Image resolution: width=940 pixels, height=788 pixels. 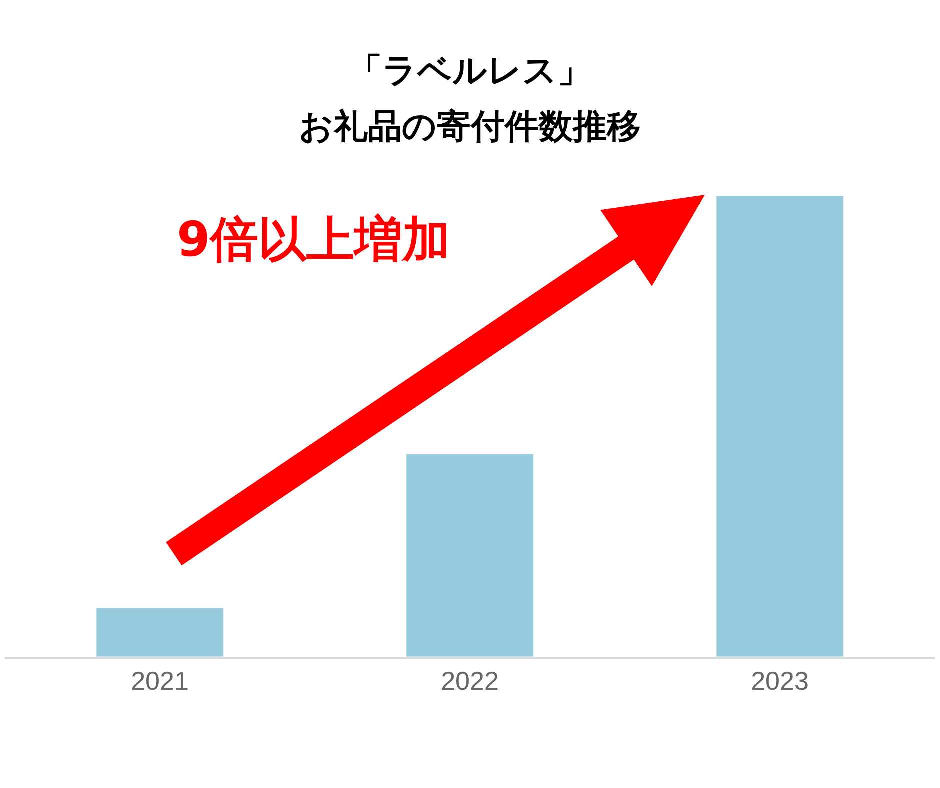 I want to click on x-tick-label: 2023, so click(x=780, y=681).